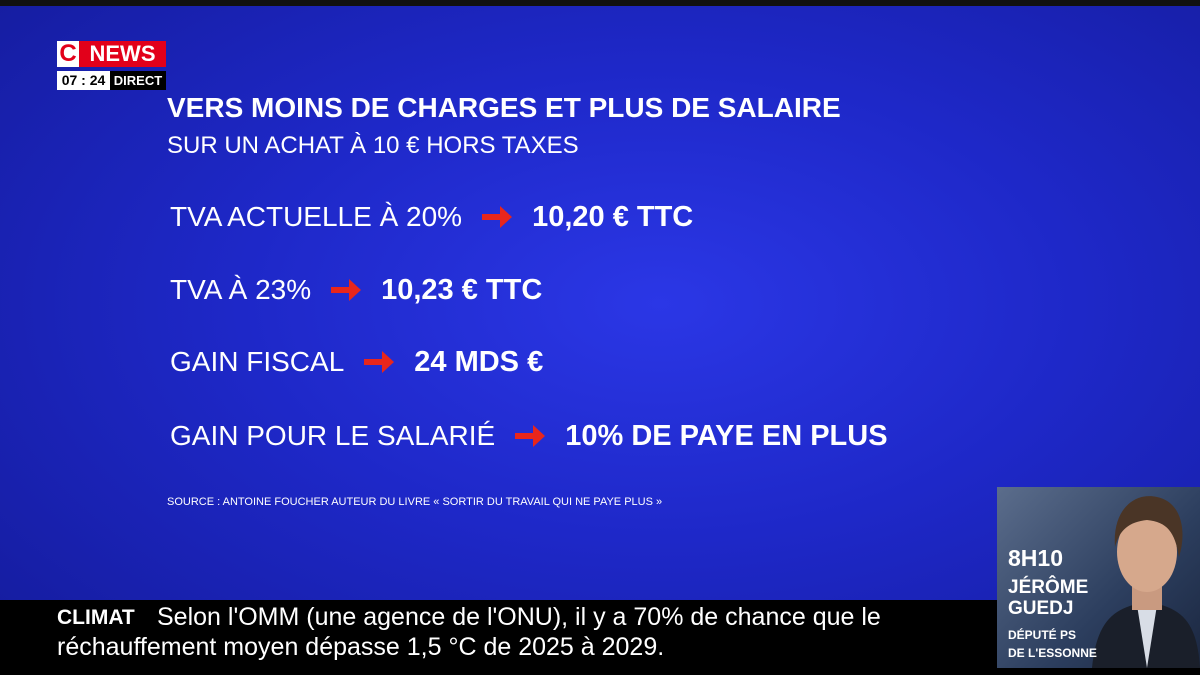  I want to click on guest-name: JÉRÔME, so click(1048, 587).